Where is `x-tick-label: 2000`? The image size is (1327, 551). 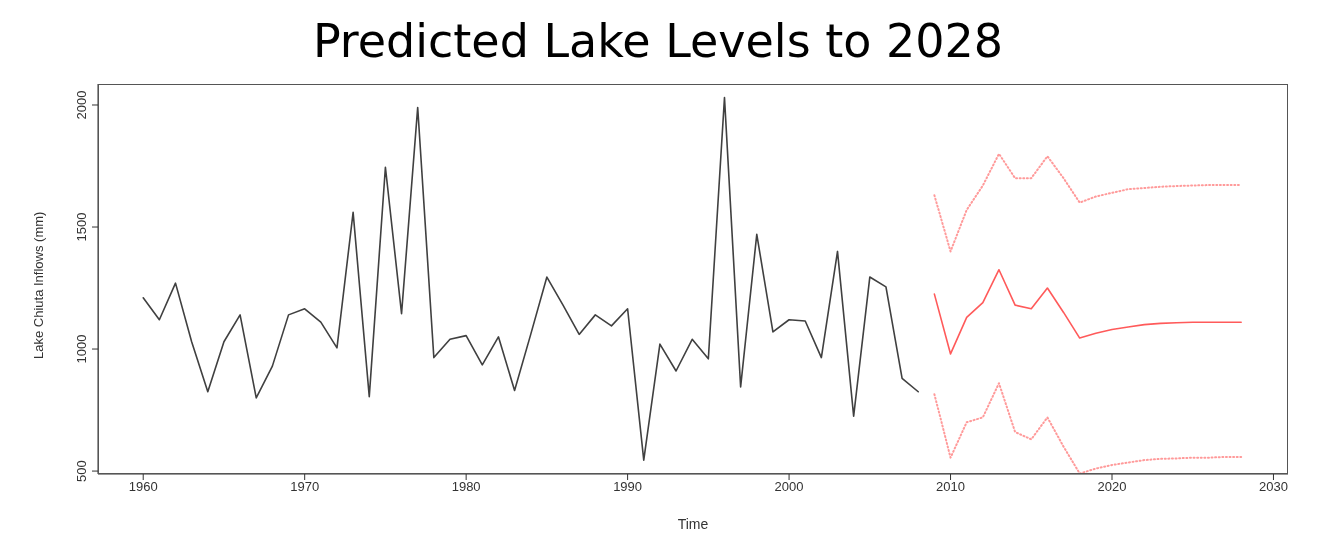
x-tick-label: 2000 is located at coordinates (789, 487).